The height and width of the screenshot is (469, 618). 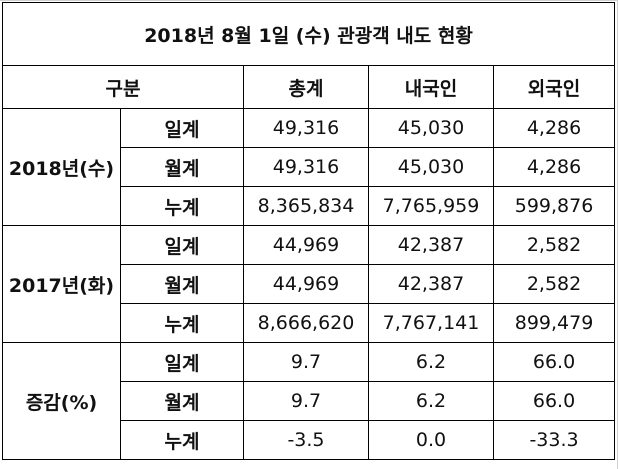 I want to click on header-domestic: 내국인, so click(x=431, y=87).